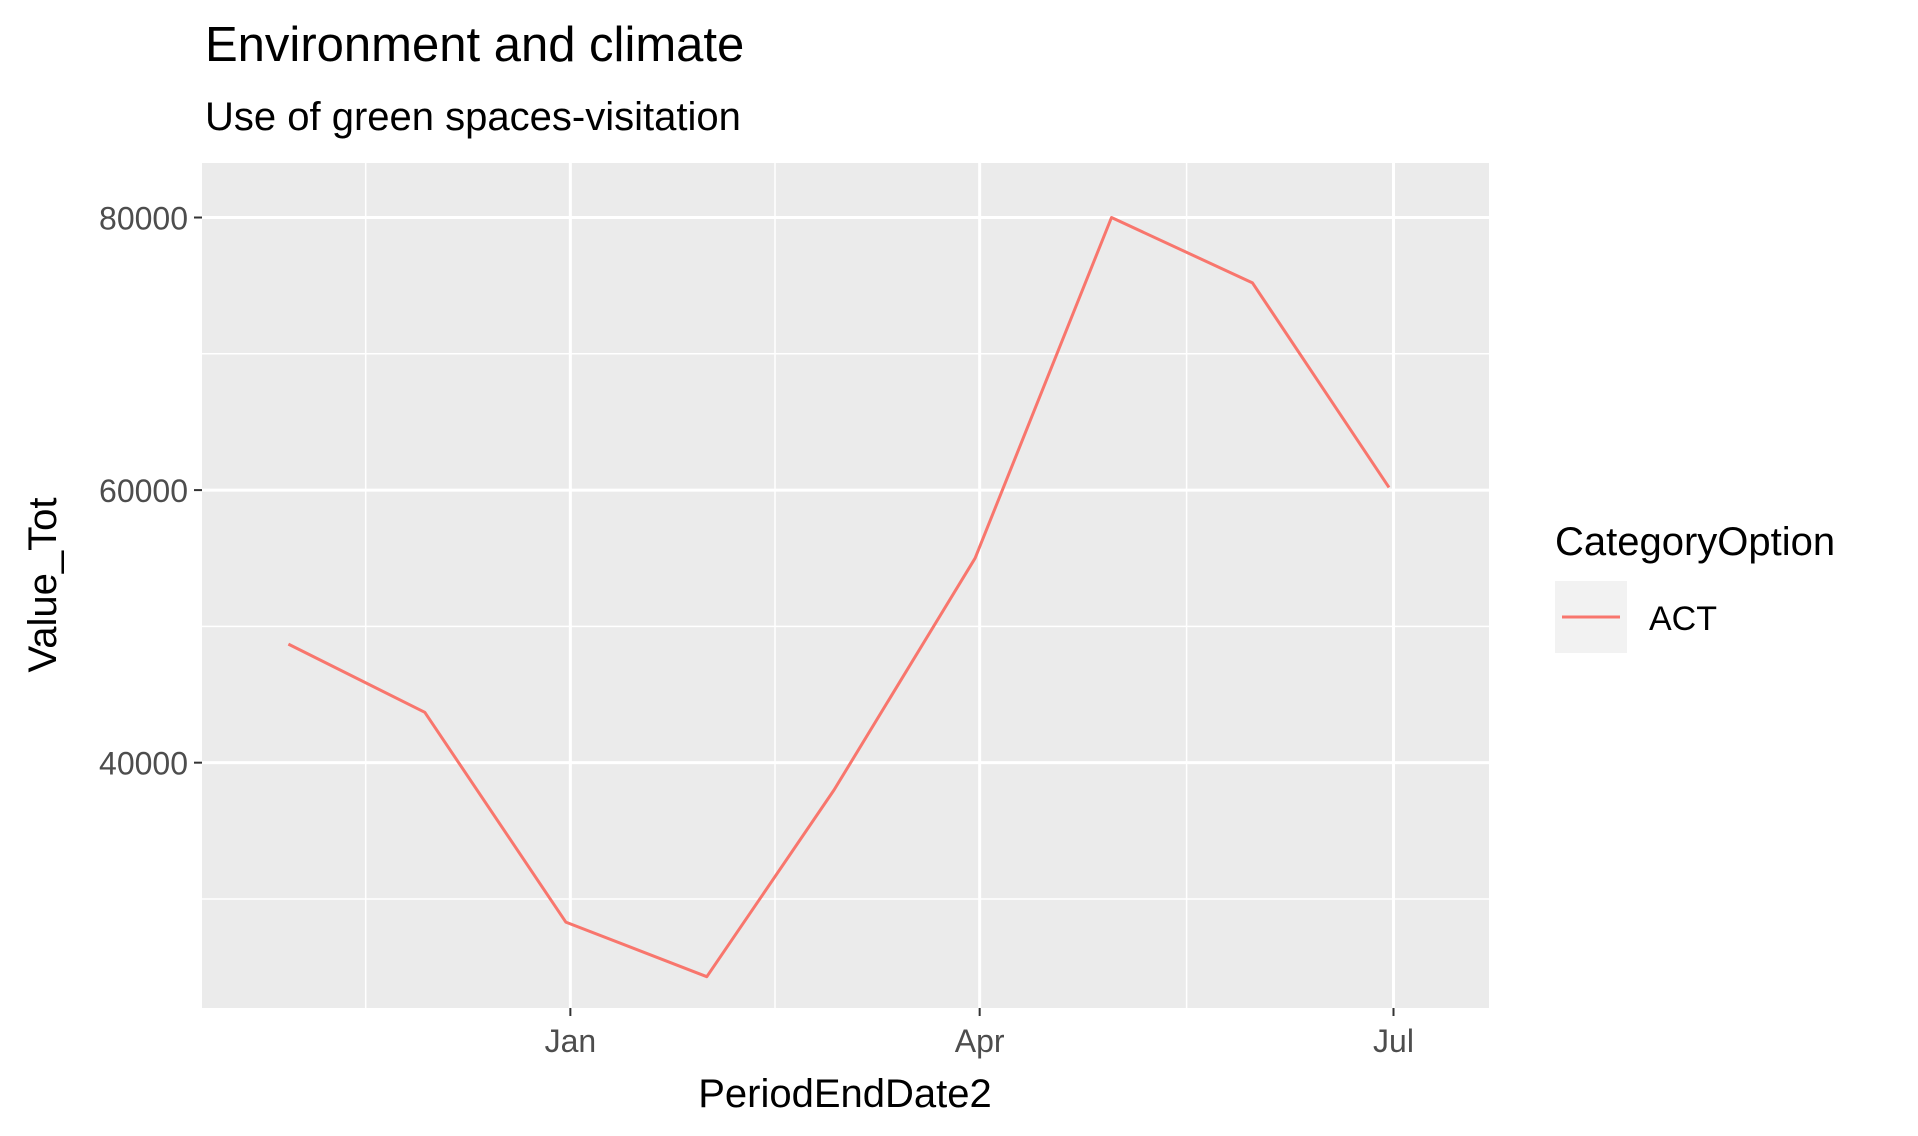 The width and height of the screenshot is (1918, 1136). Describe the element at coordinates (143, 219) in the screenshot. I see `y-tick-label: 80000` at that location.